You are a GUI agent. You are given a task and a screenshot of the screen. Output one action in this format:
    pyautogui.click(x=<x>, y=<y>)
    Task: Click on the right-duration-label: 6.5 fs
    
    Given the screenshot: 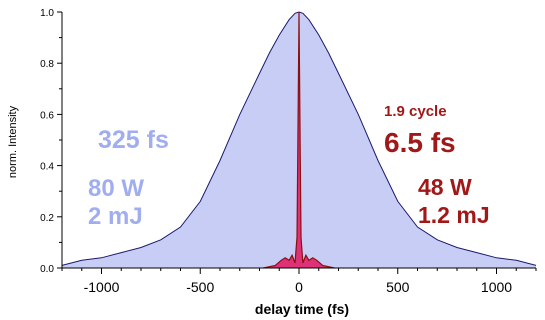 What is the action you would take?
    pyautogui.click(x=420, y=142)
    